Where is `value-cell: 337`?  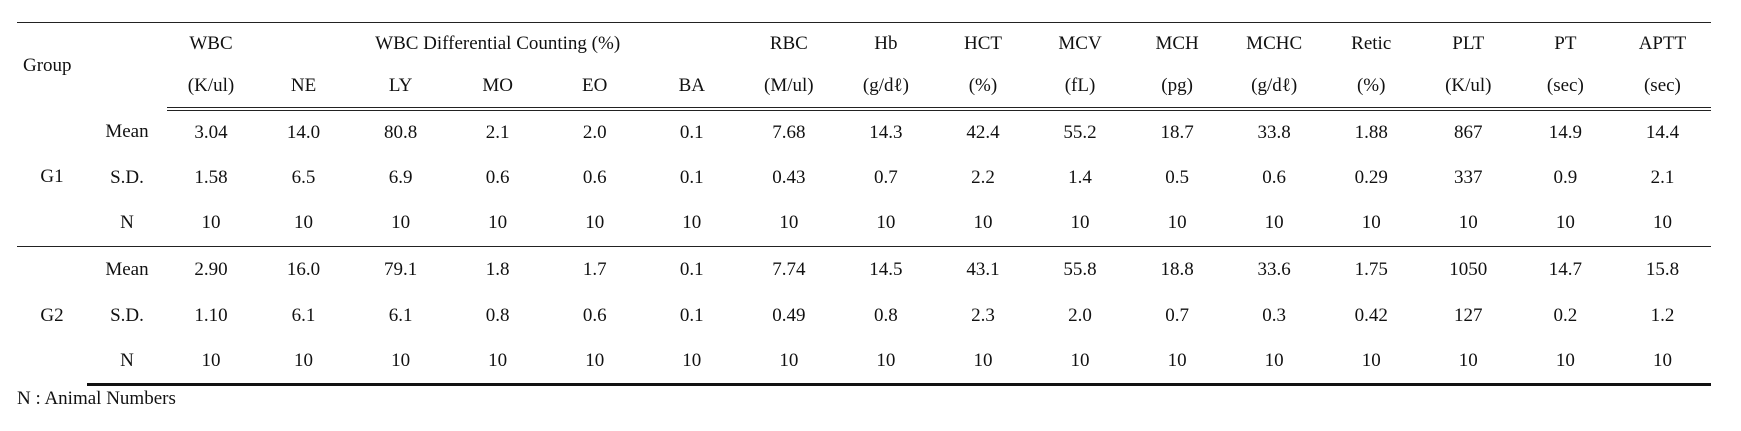
value-cell: 337 is located at coordinates (1468, 177).